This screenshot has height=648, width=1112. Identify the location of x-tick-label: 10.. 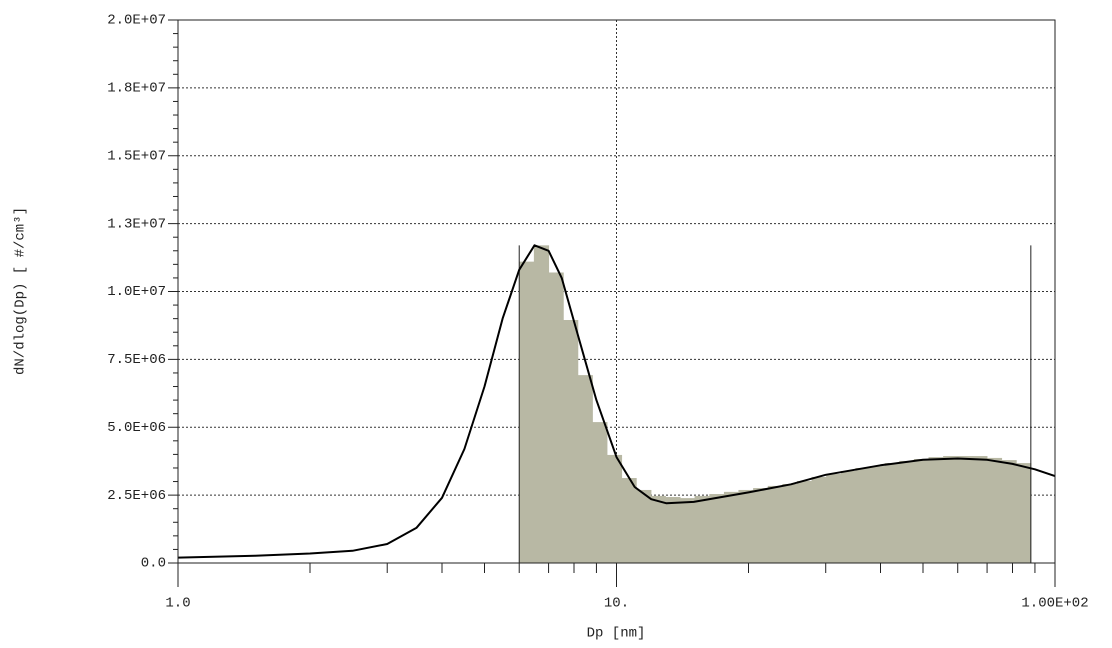
(616, 604).